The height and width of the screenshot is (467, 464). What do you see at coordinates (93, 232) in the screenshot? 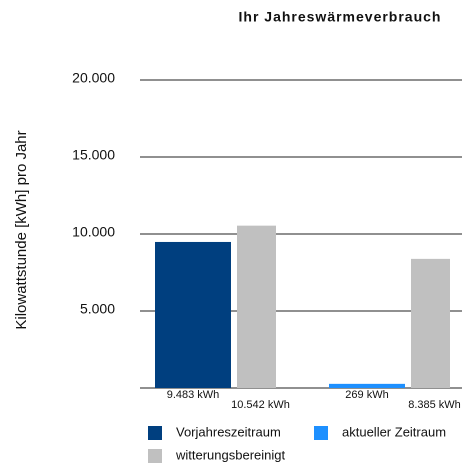
I see `y-tick-label: 10.000` at bounding box center [93, 232].